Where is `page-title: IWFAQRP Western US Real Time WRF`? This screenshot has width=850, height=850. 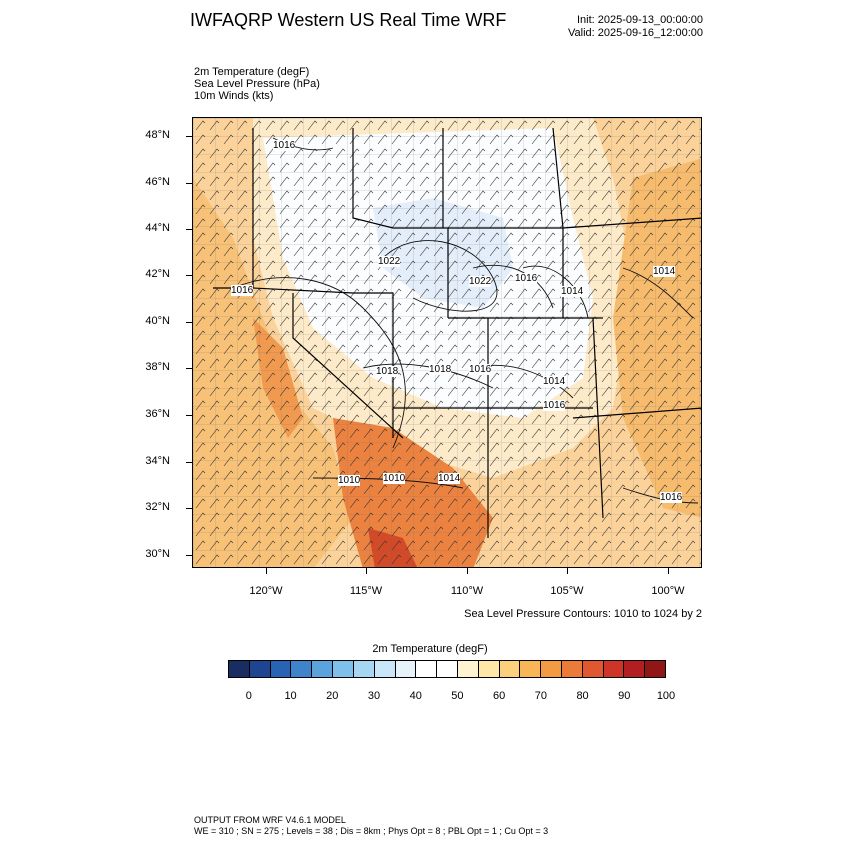 page-title: IWFAQRP Western US Real Time WRF is located at coordinates (348, 20).